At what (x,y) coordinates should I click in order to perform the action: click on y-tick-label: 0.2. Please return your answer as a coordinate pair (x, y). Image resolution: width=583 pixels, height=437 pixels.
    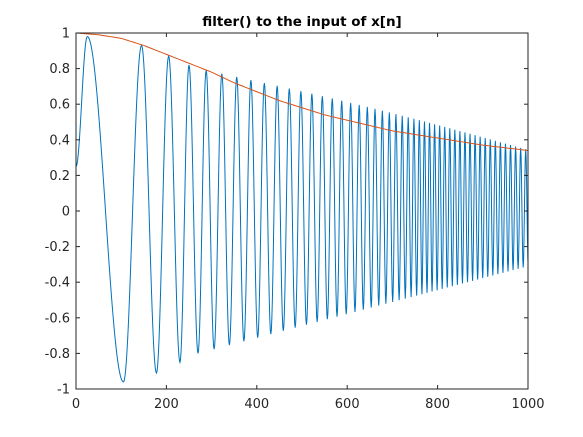
    Looking at the image, I should click on (59, 176).